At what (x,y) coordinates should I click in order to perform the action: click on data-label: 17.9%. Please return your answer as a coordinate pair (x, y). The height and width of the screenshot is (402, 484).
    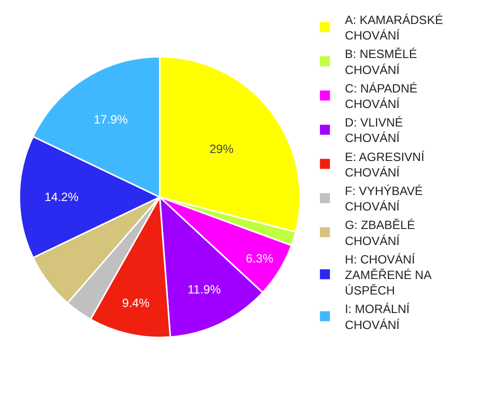
    Looking at the image, I should click on (111, 119).